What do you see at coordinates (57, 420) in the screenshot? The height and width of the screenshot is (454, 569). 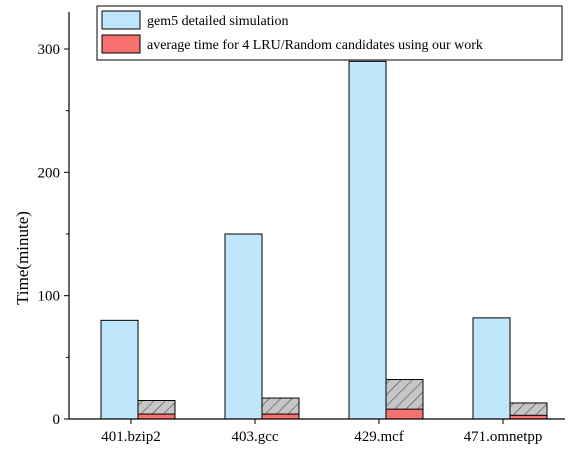 I see `y-tick-label: 0` at bounding box center [57, 420].